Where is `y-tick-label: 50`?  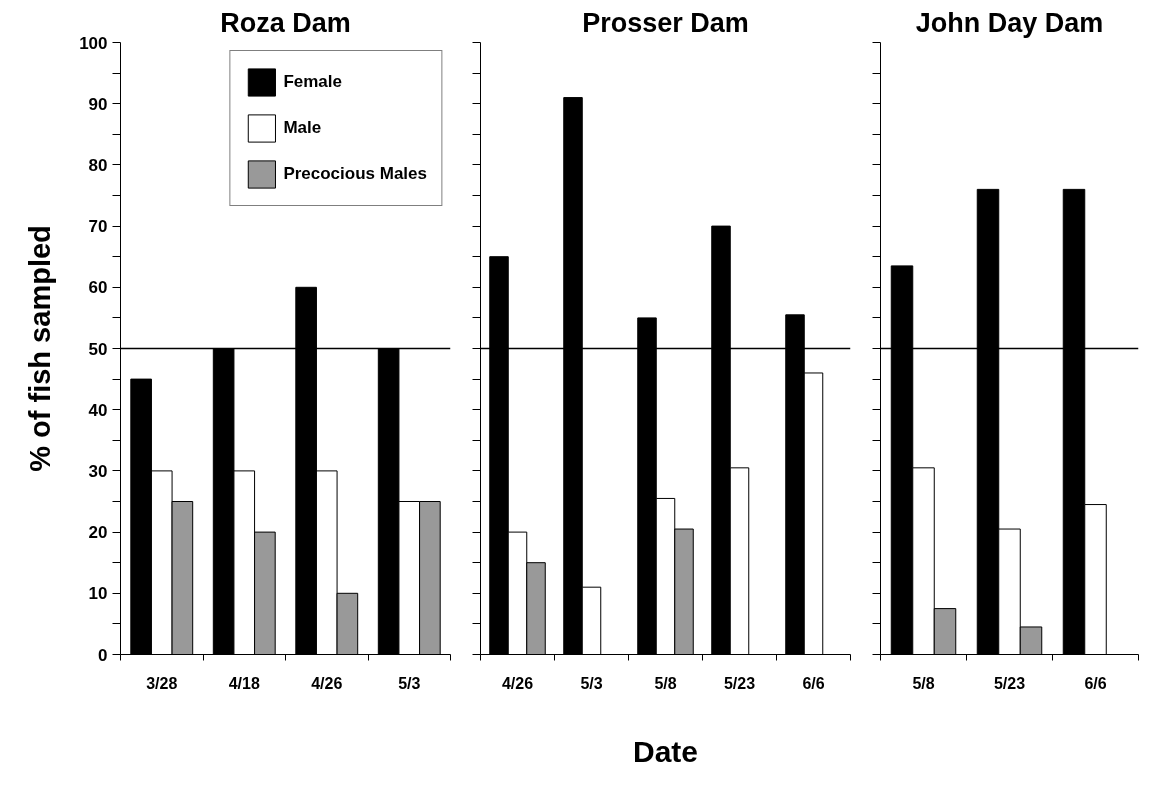
y-tick-label: 50 is located at coordinates (98, 349).